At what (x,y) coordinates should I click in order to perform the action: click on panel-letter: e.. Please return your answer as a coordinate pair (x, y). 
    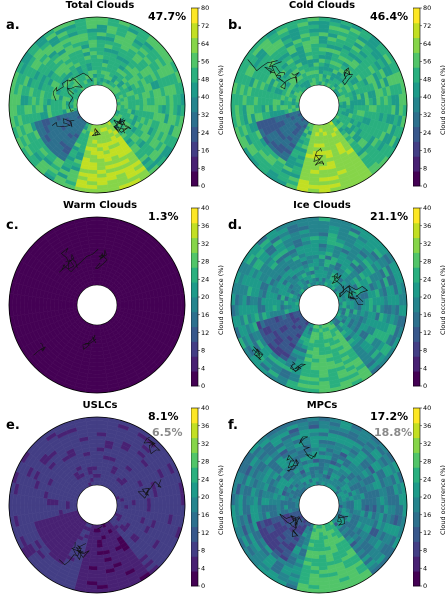
    Looking at the image, I should click on (13, 425).